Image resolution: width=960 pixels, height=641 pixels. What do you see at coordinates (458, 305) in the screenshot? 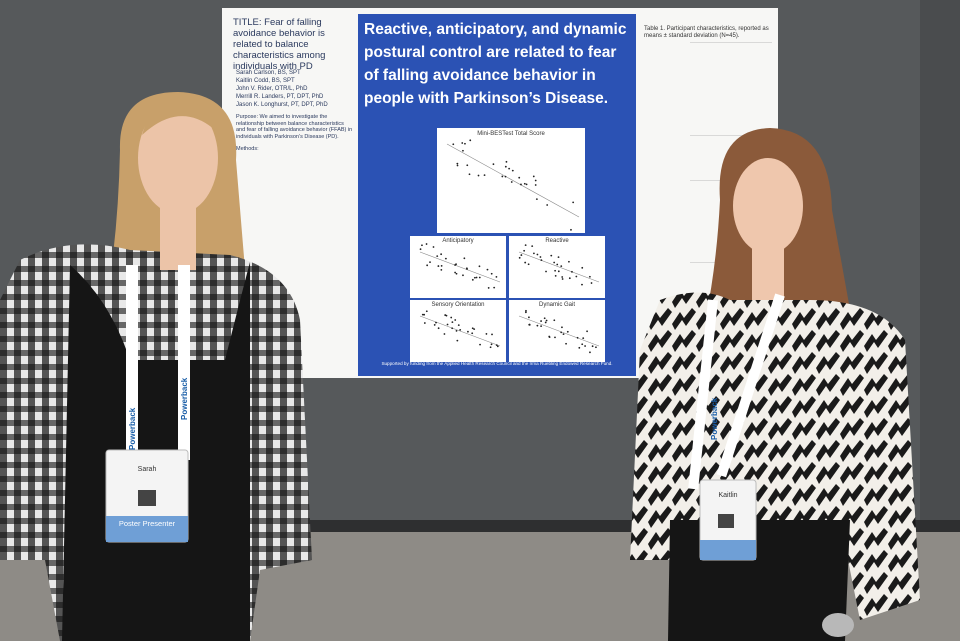
I see `plot-title: Sensory Orientation` at bounding box center [458, 305].